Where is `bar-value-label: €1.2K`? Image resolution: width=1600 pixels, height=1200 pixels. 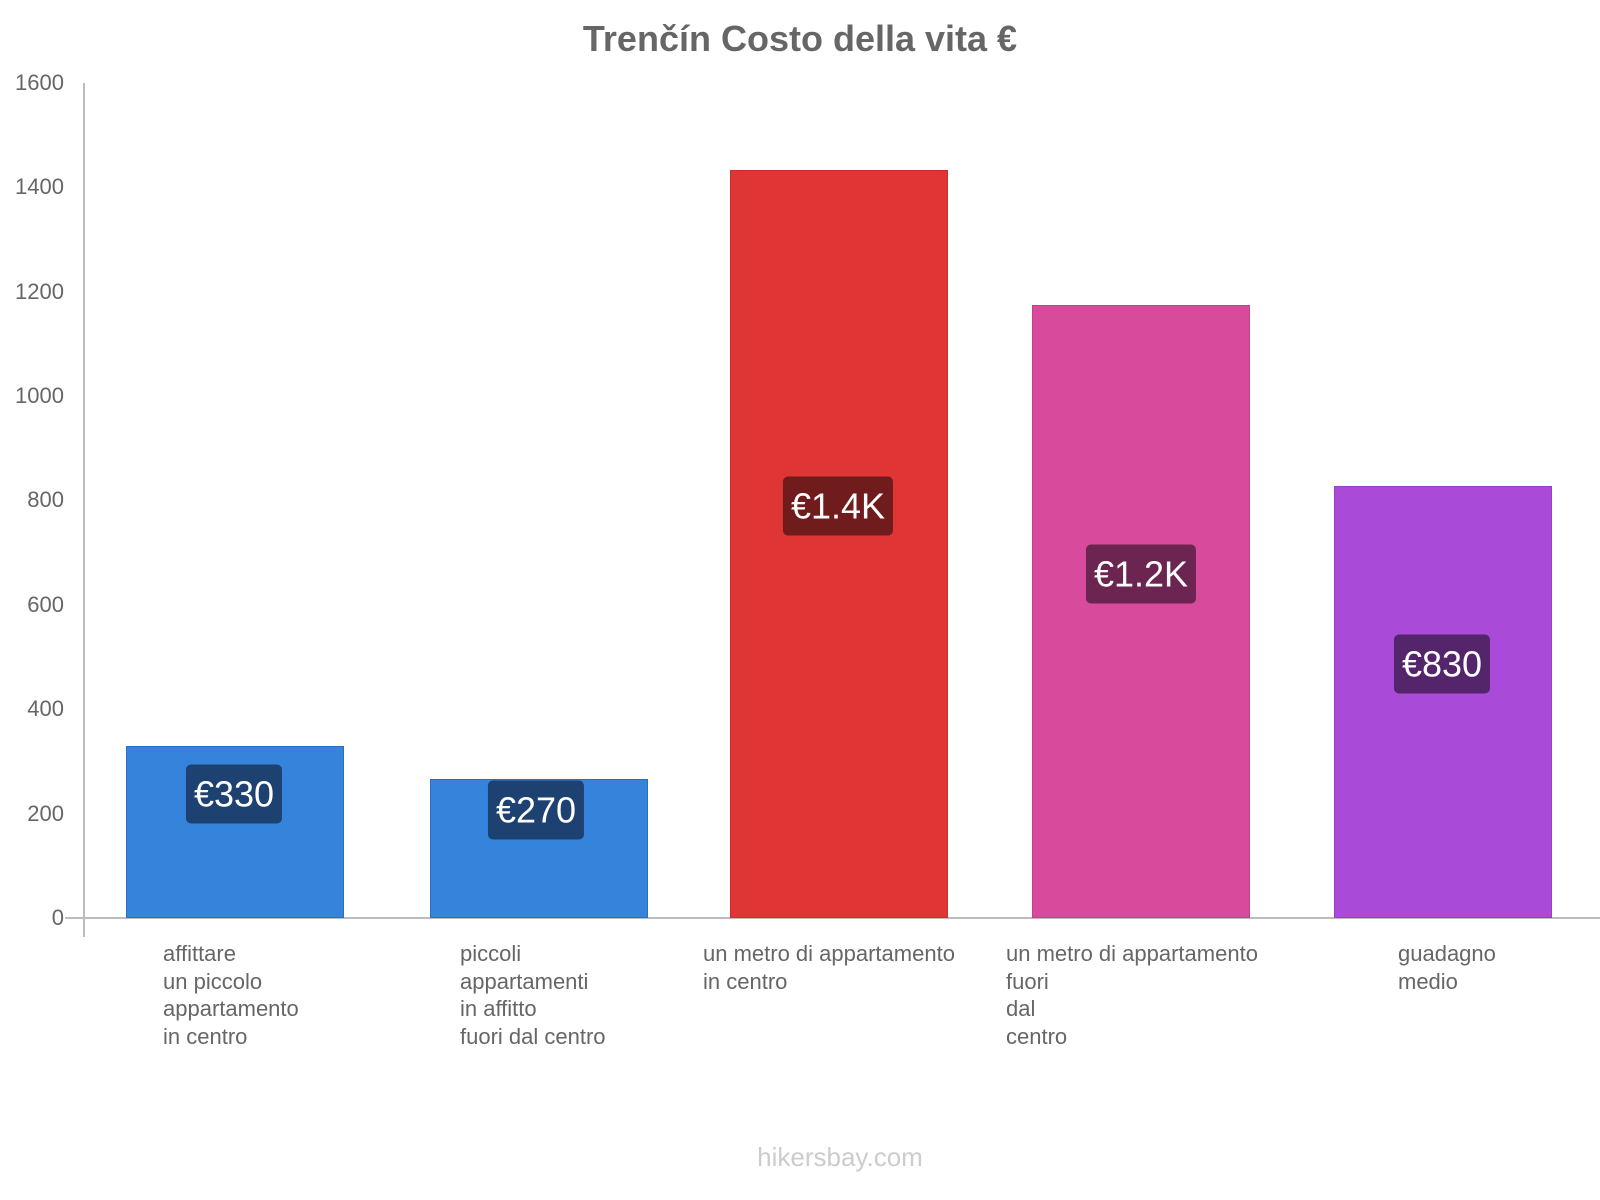
bar-value-label: €1.2K is located at coordinates (1141, 574).